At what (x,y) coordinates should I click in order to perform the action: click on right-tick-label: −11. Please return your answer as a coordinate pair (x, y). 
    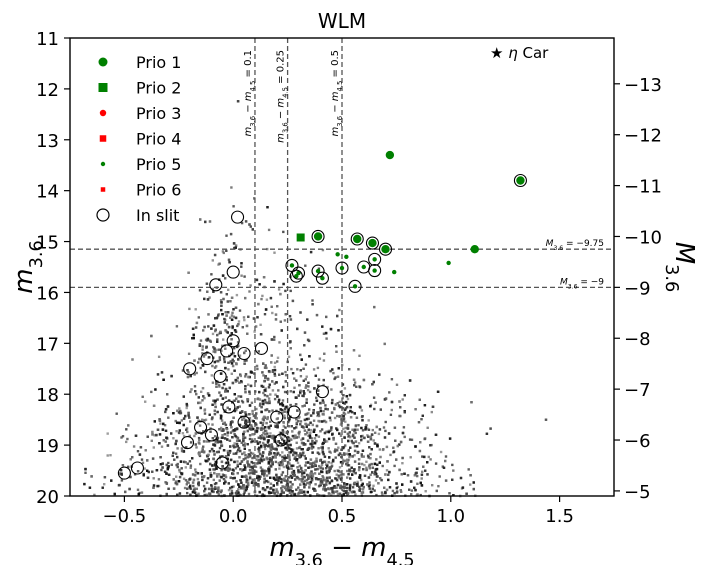
    Looking at the image, I should click on (643, 187).